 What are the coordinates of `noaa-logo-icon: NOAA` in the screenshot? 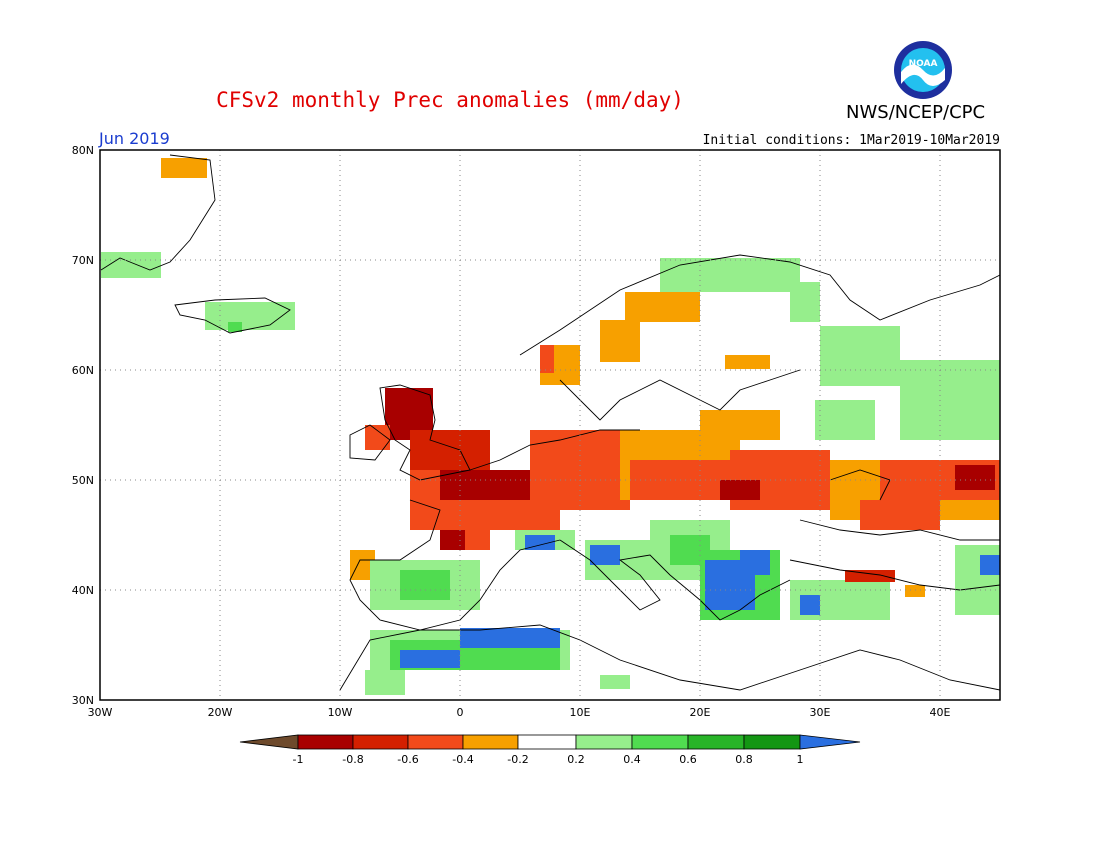 It's located at (923, 72).